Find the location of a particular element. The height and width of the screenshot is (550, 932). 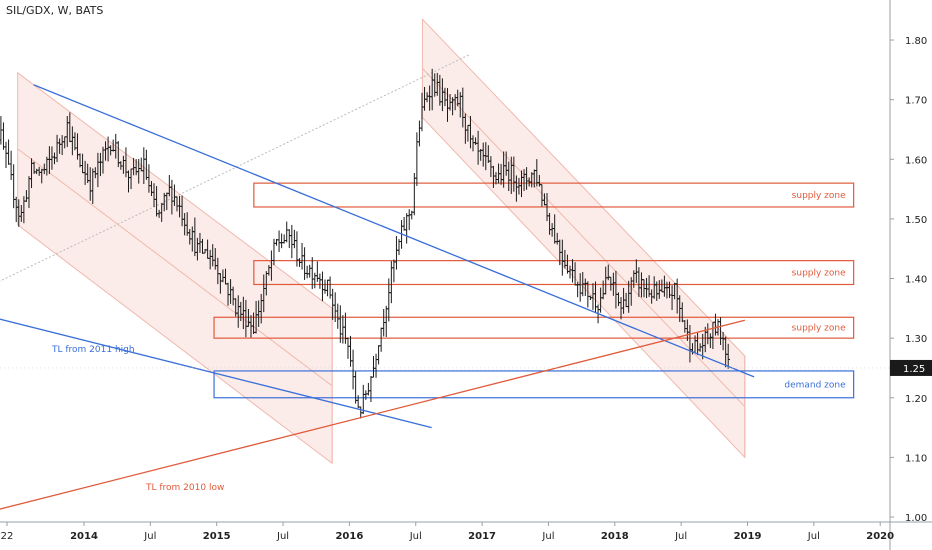

y-tick-label: 1.60 is located at coordinates (916, 160).